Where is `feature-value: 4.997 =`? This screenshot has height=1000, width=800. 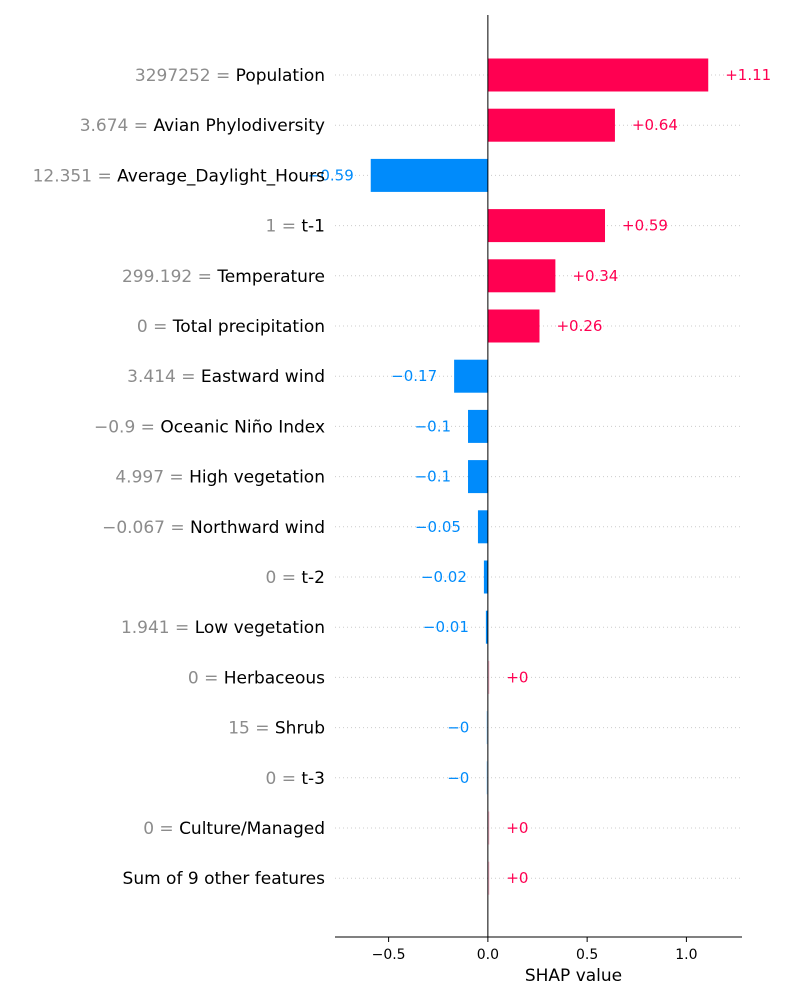
feature-value: 4.997 = is located at coordinates (152, 478).